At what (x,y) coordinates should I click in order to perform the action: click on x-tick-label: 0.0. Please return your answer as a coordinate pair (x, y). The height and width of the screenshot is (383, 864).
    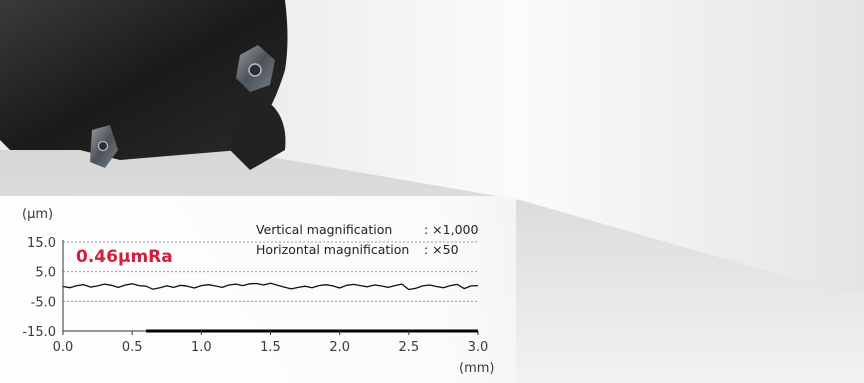
    Looking at the image, I should click on (63, 347).